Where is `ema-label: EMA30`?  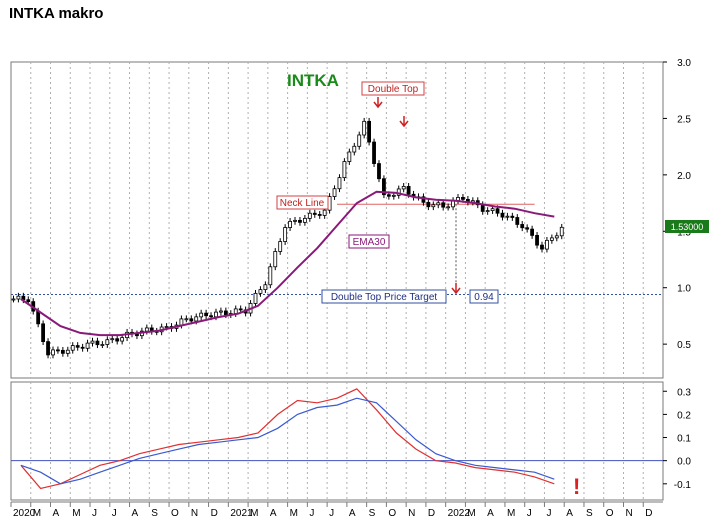
ema-label: EMA30 is located at coordinates (369, 242).